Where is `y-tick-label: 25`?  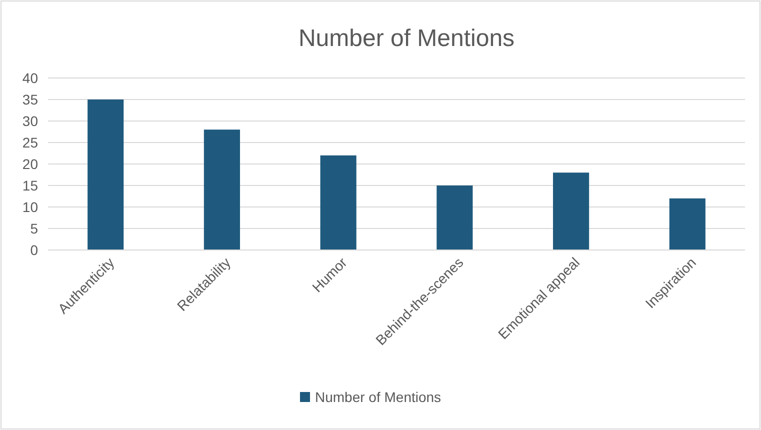
y-tick-label: 25 is located at coordinates (30, 142).